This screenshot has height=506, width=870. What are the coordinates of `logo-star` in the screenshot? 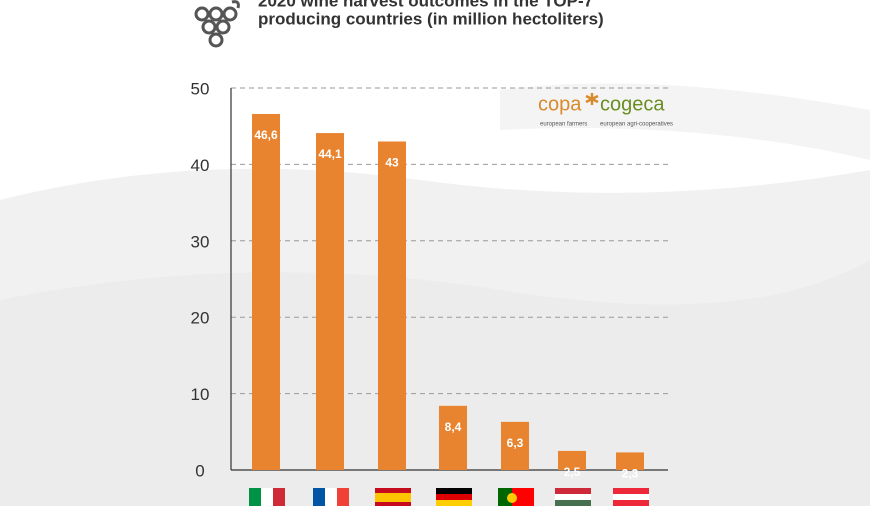 It's located at (592, 99).